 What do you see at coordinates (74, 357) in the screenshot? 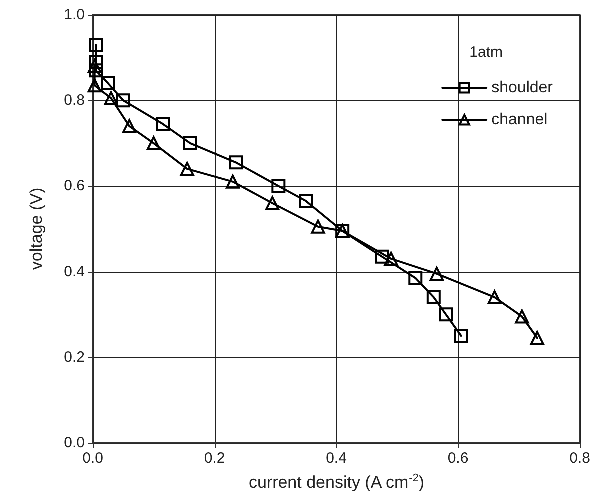
I see `y-tick-label: 0.2` at bounding box center [74, 357].